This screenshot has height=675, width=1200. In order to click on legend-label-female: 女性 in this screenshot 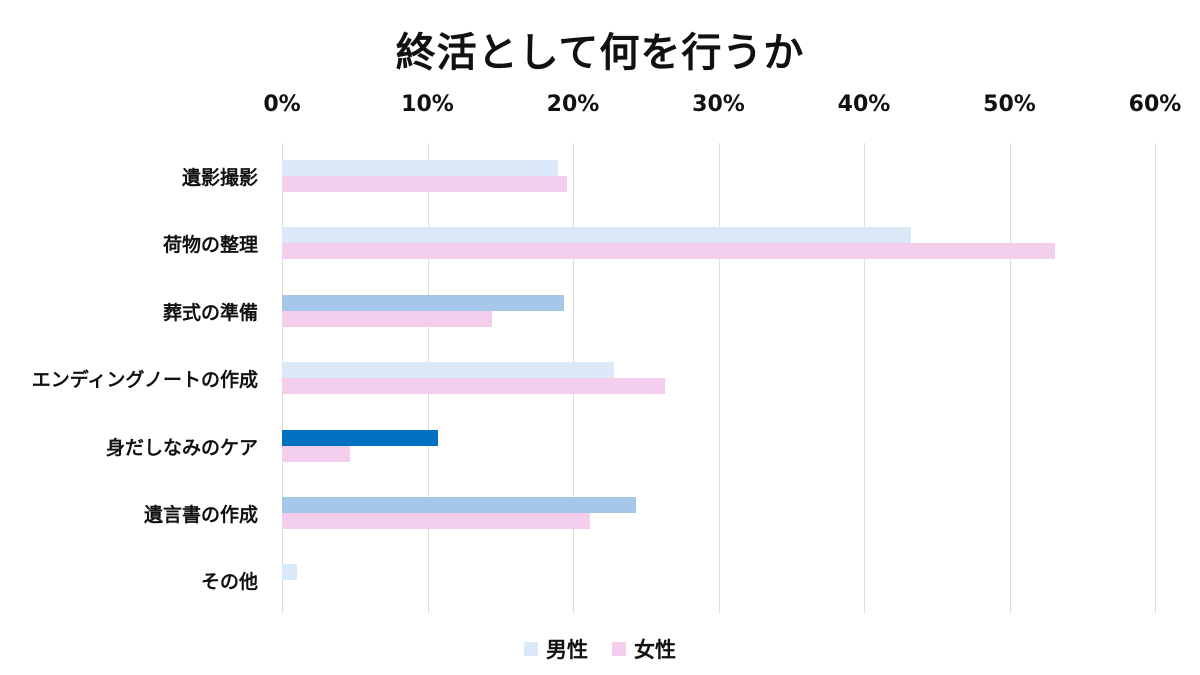, I will do `click(655, 650)`.